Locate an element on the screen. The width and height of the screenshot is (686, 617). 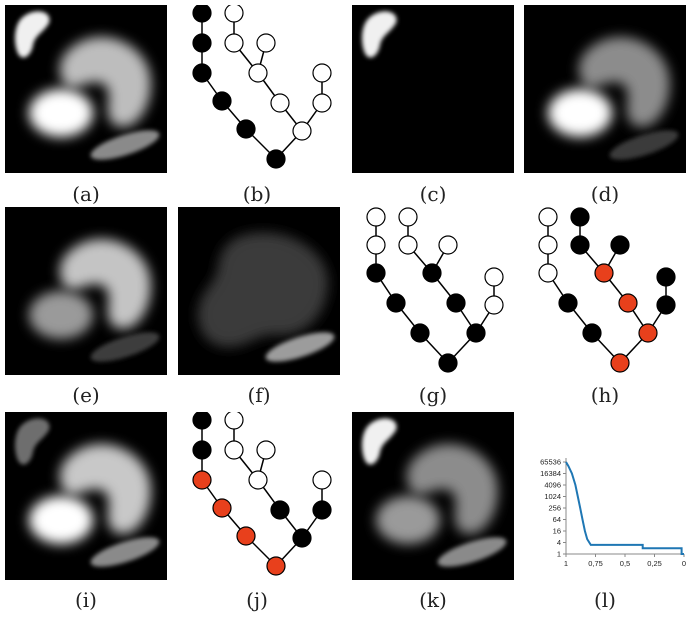
x-tick-label: 1 is located at coordinates (566, 563).